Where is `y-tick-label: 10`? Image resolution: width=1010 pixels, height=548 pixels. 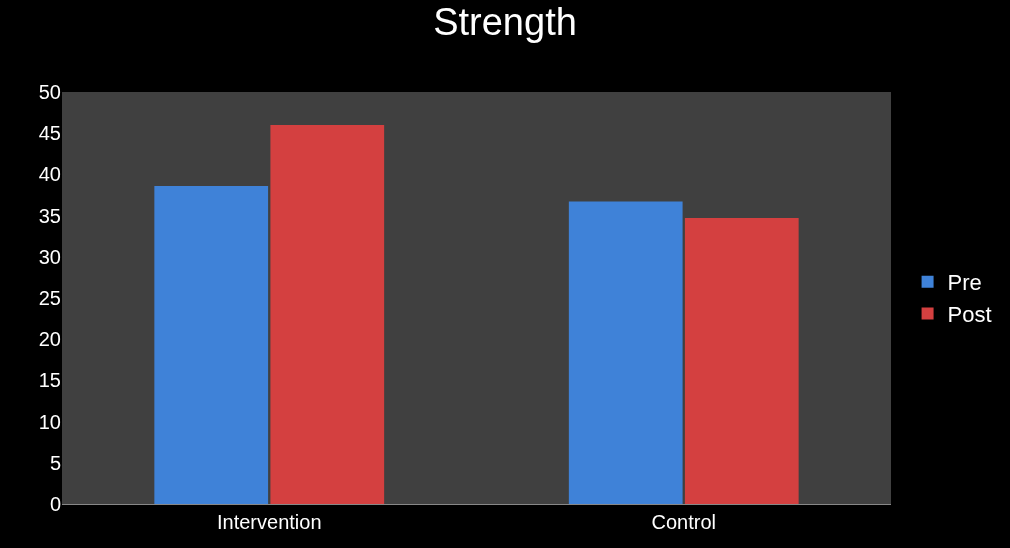
y-tick-label: 10 is located at coordinates (49, 421).